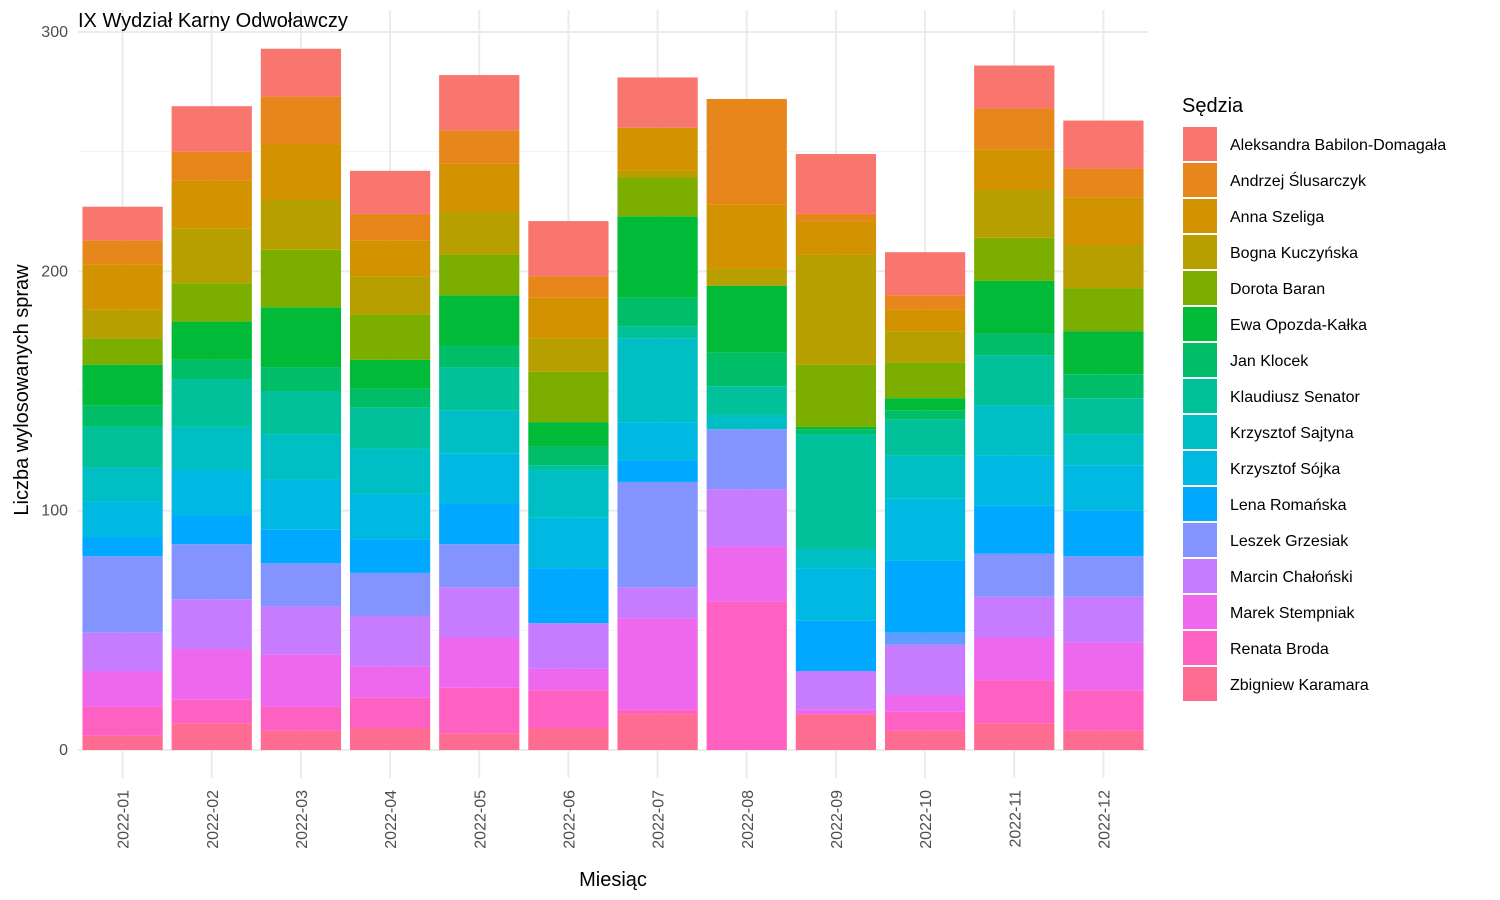 The height and width of the screenshot is (900, 1500). Describe the element at coordinates (124, 819) in the screenshot. I see `x-tick-label: 2022-01` at that location.